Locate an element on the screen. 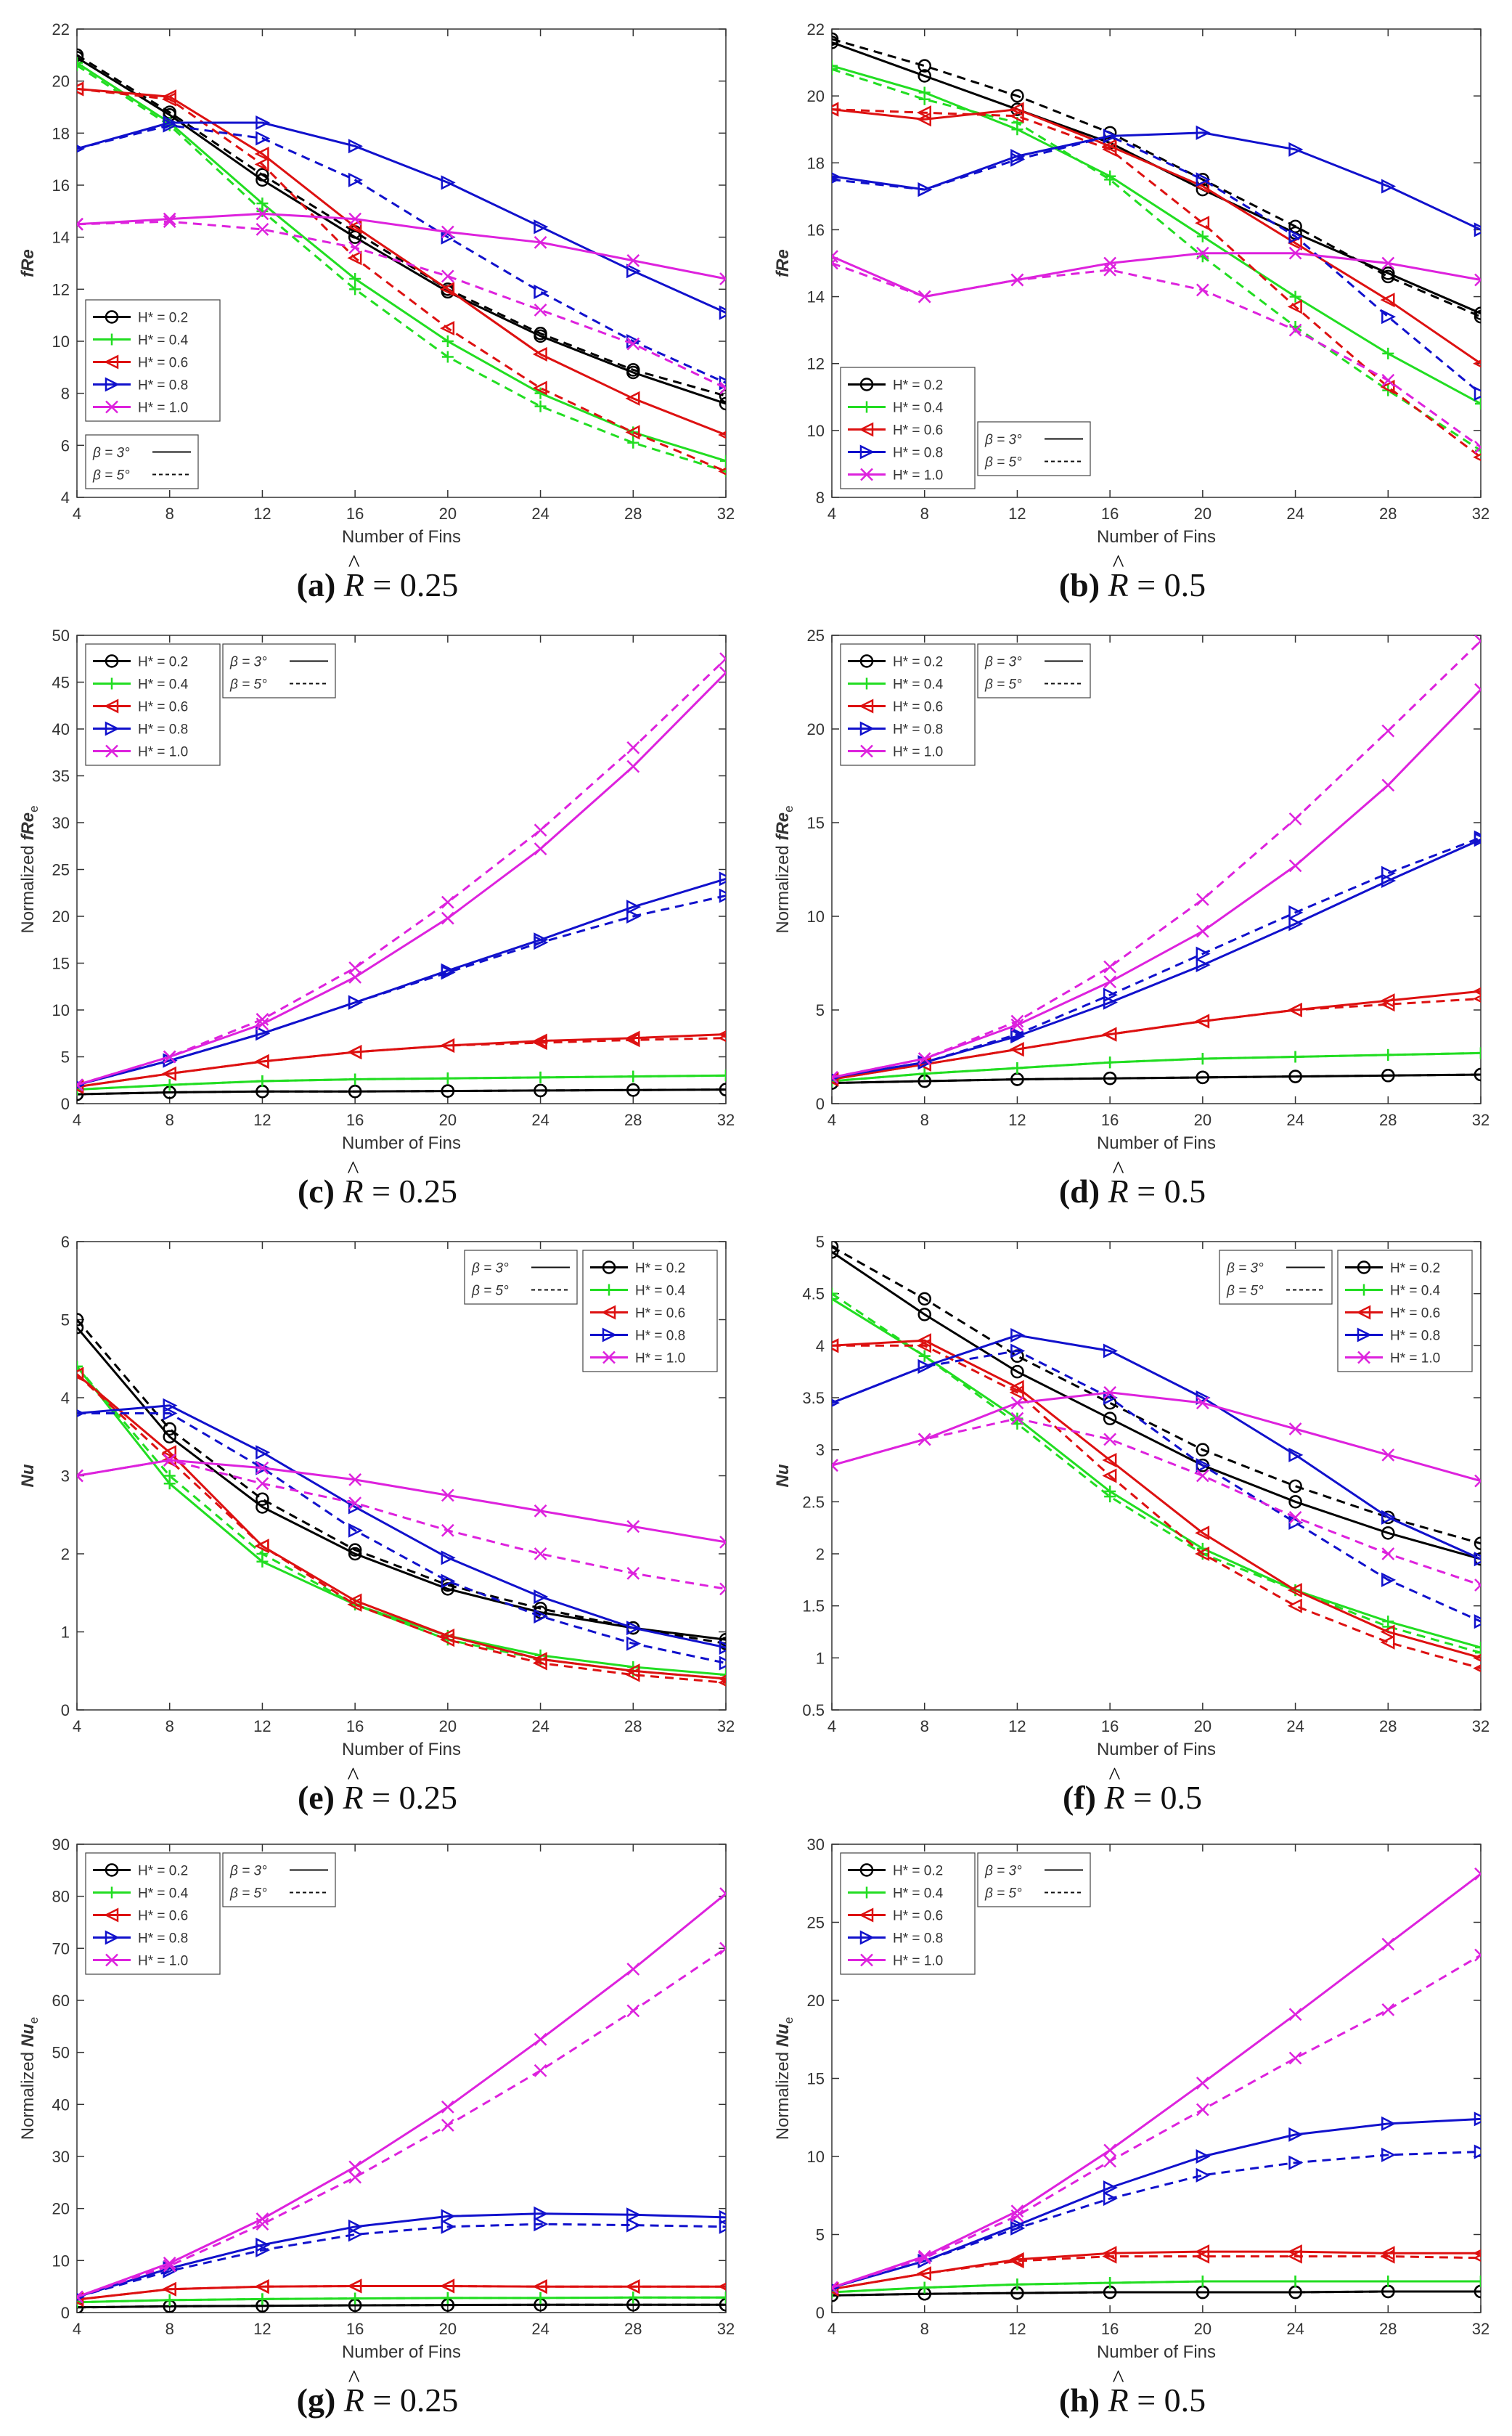 This screenshot has height=2436, width=1512. caption-value: = 0.5 is located at coordinates (1163, 1797).